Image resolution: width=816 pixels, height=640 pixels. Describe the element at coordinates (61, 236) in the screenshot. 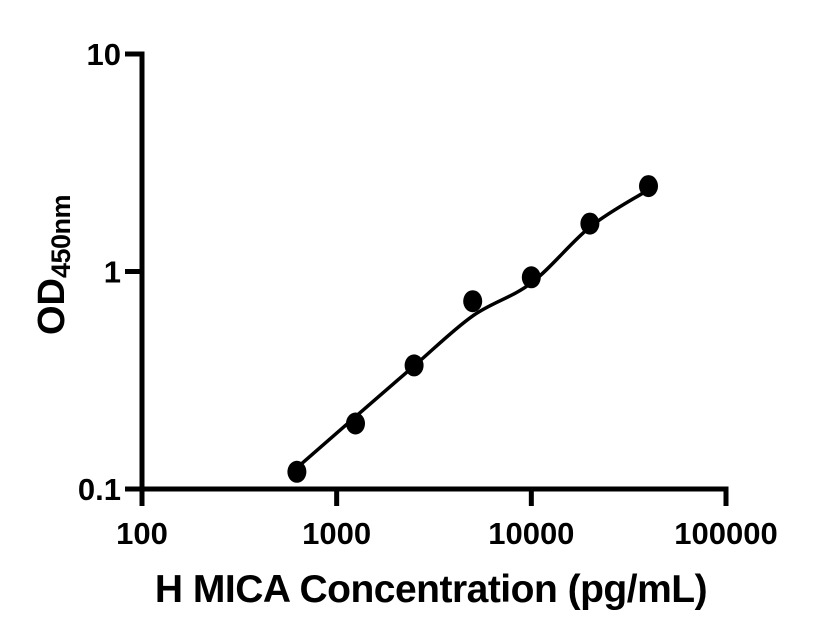

I see `y-axis-title-subscript: 450nm` at that location.